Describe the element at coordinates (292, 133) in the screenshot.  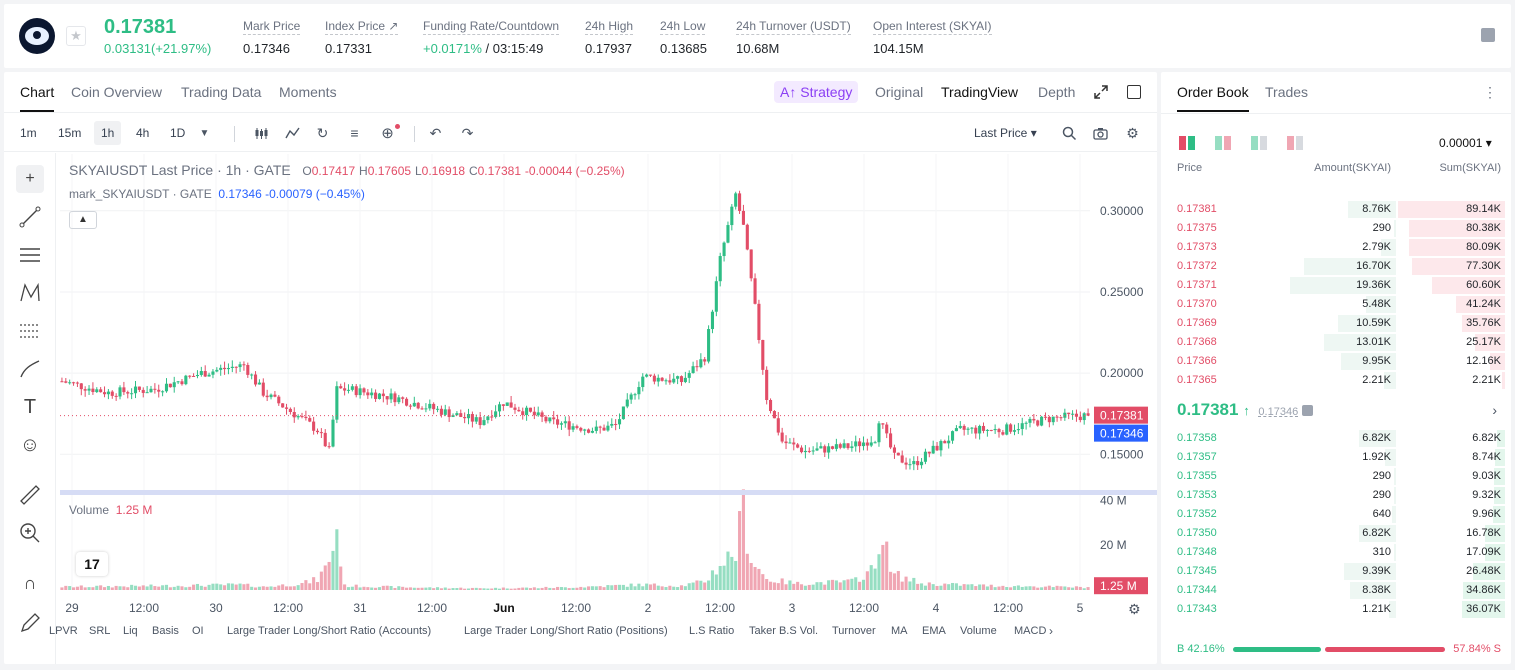
I see `indicators-icon` at that location.